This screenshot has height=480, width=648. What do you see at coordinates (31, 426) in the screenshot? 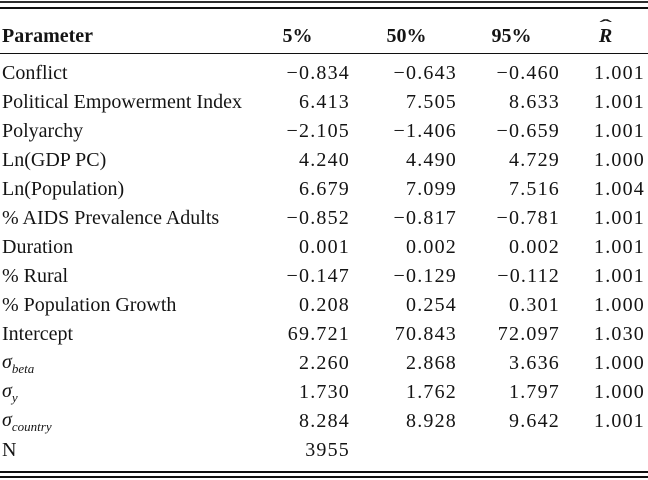
I see `sigma-subscript: country` at bounding box center [31, 426].